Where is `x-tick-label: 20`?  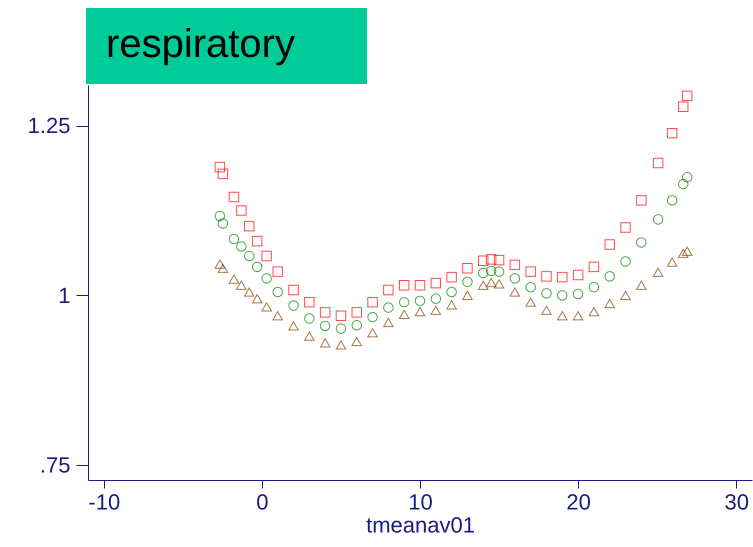 x-tick-label: 20 is located at coordinates (578, 502).